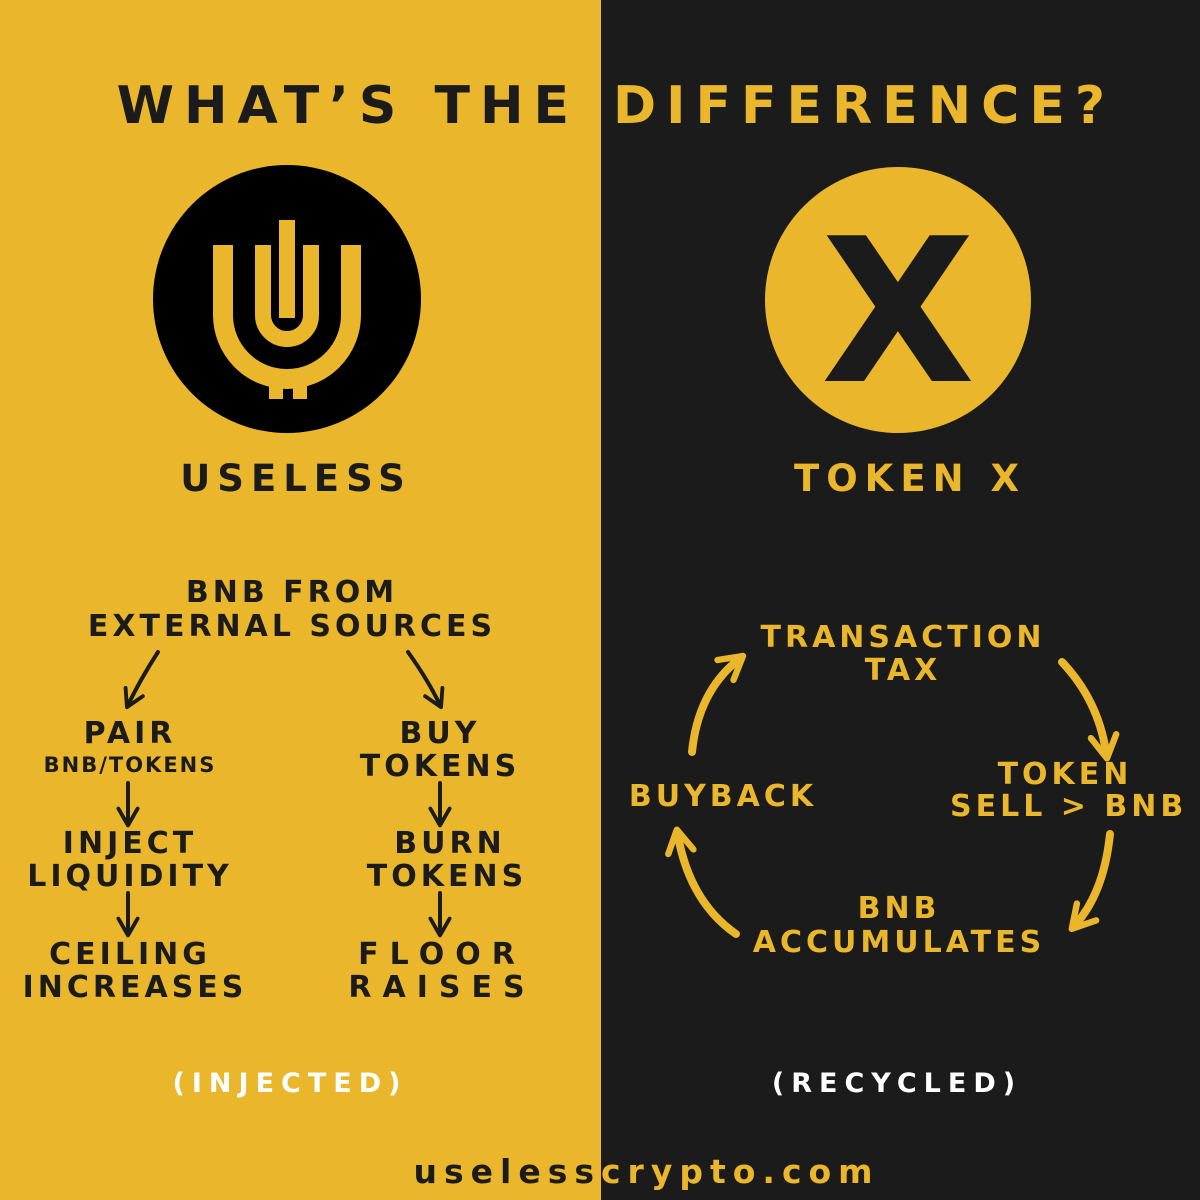 This screenshot has width=1200, height=1200. Describe the element at coordinates (1091, 881) in the screenshot. I see `arrow-sell-to-accumulates` at that location.